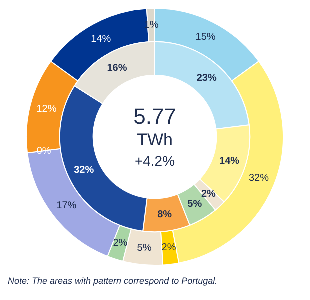  I want to click on data-label: 8%, so click(165, 215).